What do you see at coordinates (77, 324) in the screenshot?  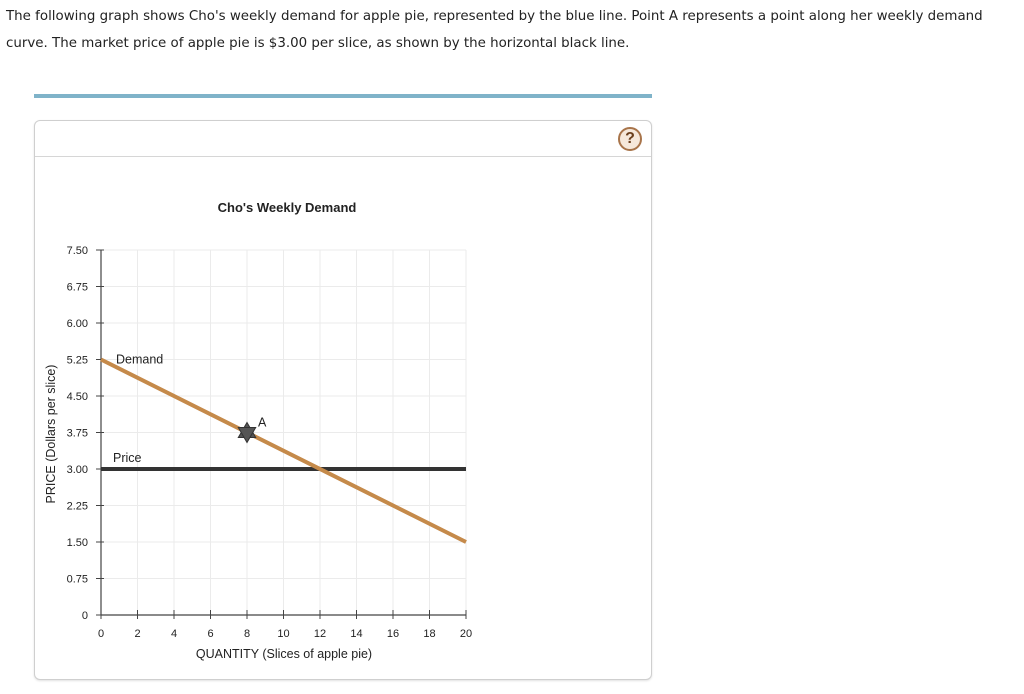 I see `y-tick-label: 6.00` at bounding box center [77, 324].